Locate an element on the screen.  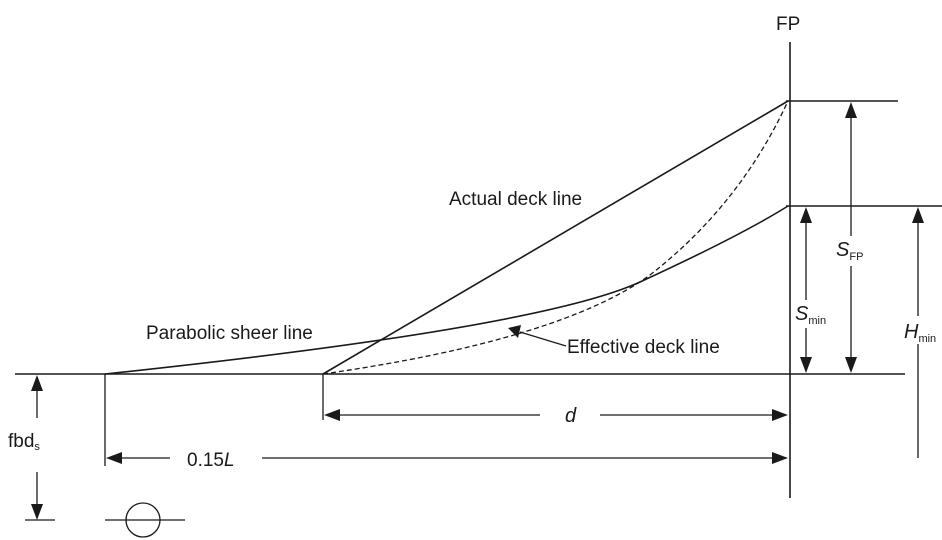
s-min-main: S is located at coordinates (802, 314).